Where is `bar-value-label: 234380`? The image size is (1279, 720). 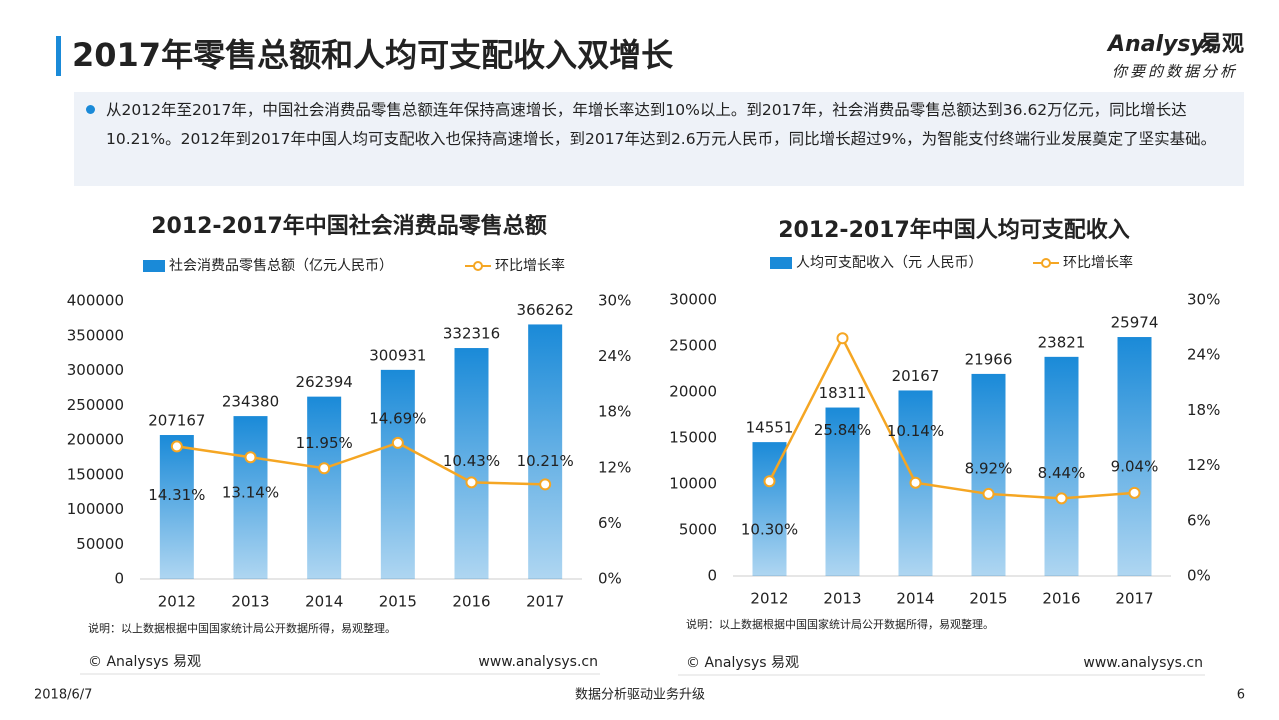
bar-value-label: 234380 is located at coordinates (250, 402).